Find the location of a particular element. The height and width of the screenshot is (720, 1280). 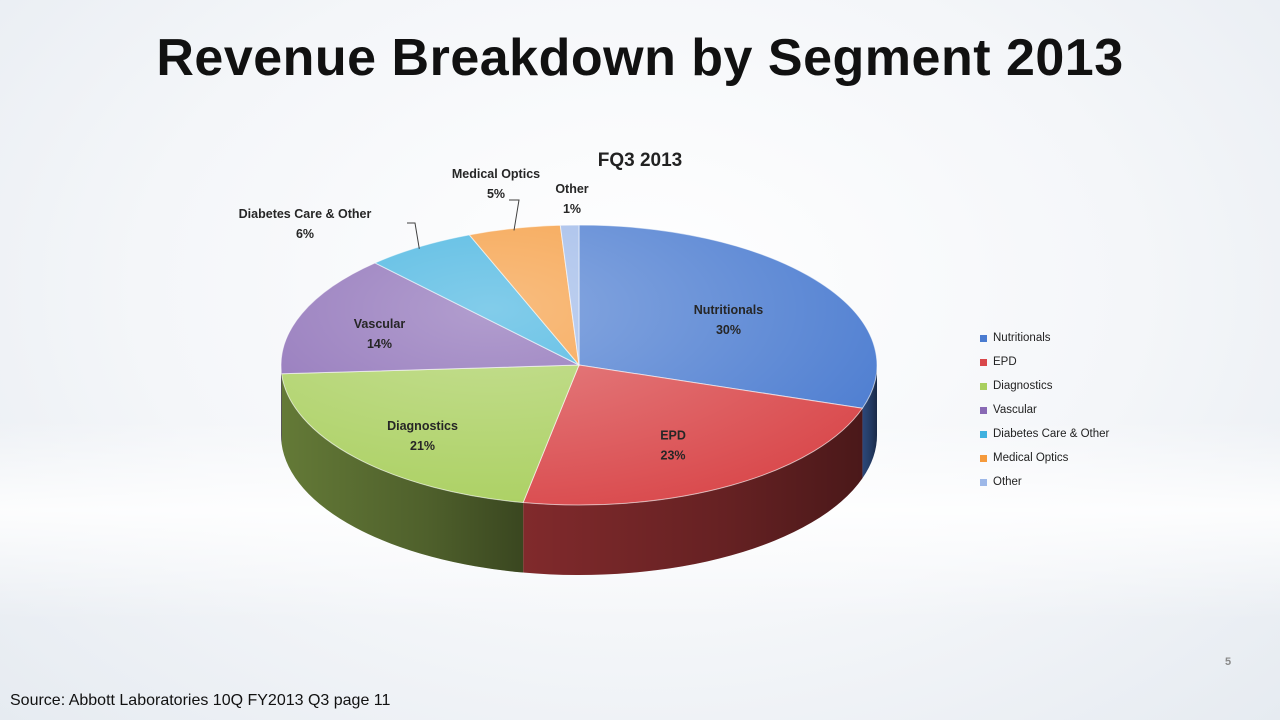

legend-item-diabetes-care-other: Diabetes Care & Other is located at coordinates (1044, 434).